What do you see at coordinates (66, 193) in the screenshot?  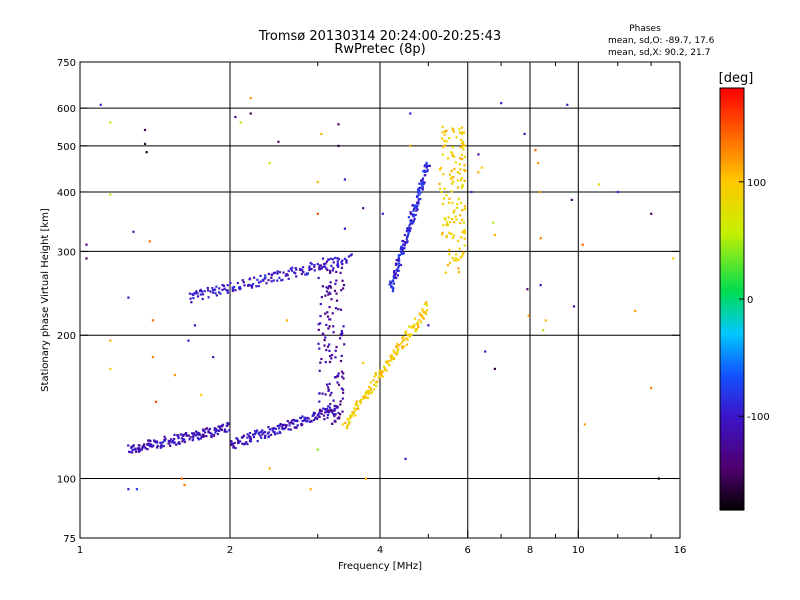 I see `y-tick-label: 400` at bounding box center [66, 193].